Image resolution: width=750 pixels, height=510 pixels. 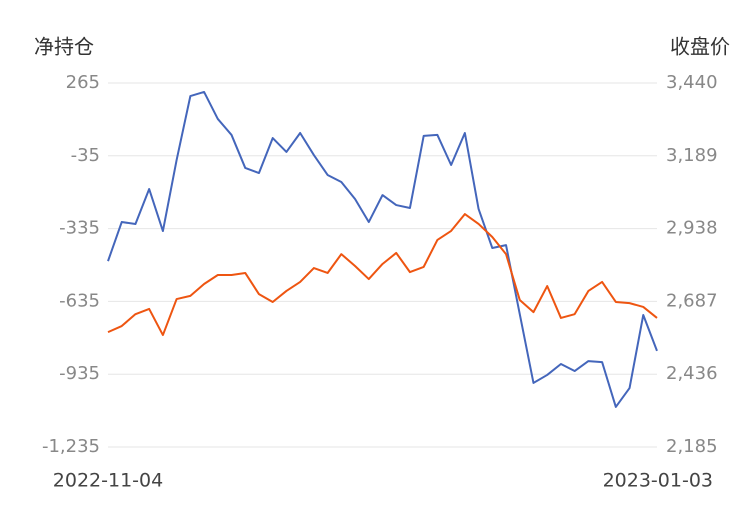 What do you see at coordinates (85, 155) in the screenshot?
I see `y-tick-label: -35` at bounding box center [85, 155].